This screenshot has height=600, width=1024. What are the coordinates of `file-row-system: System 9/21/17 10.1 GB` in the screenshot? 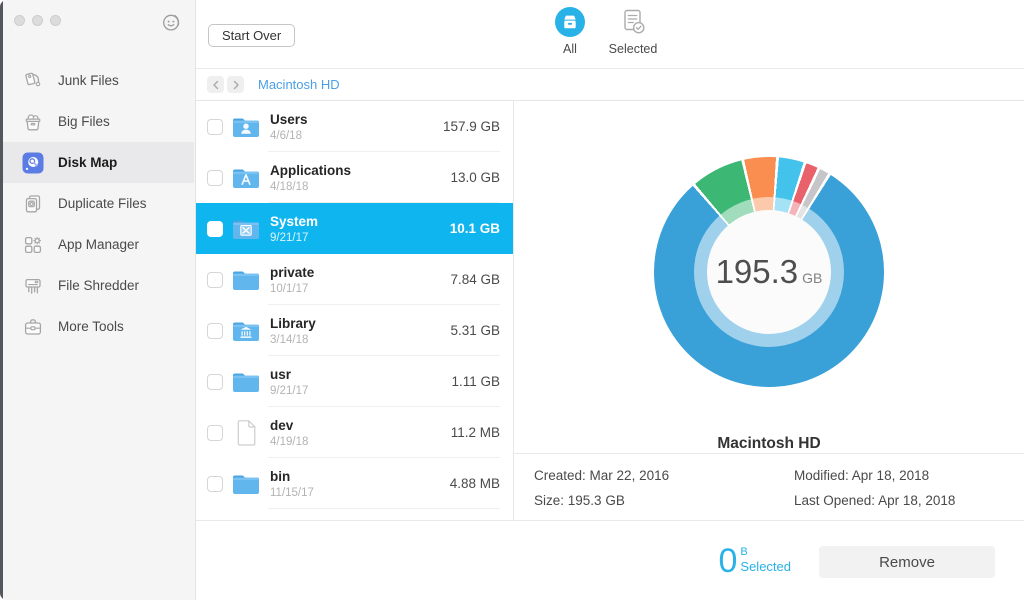 It's located at (354, 228).